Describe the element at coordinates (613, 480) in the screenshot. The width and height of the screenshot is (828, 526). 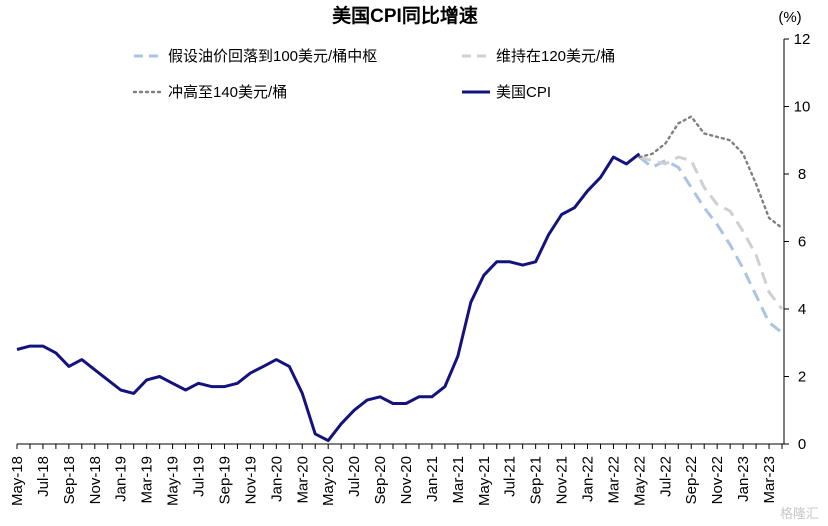
I see `x-tick-label: Mar-22` at that location.